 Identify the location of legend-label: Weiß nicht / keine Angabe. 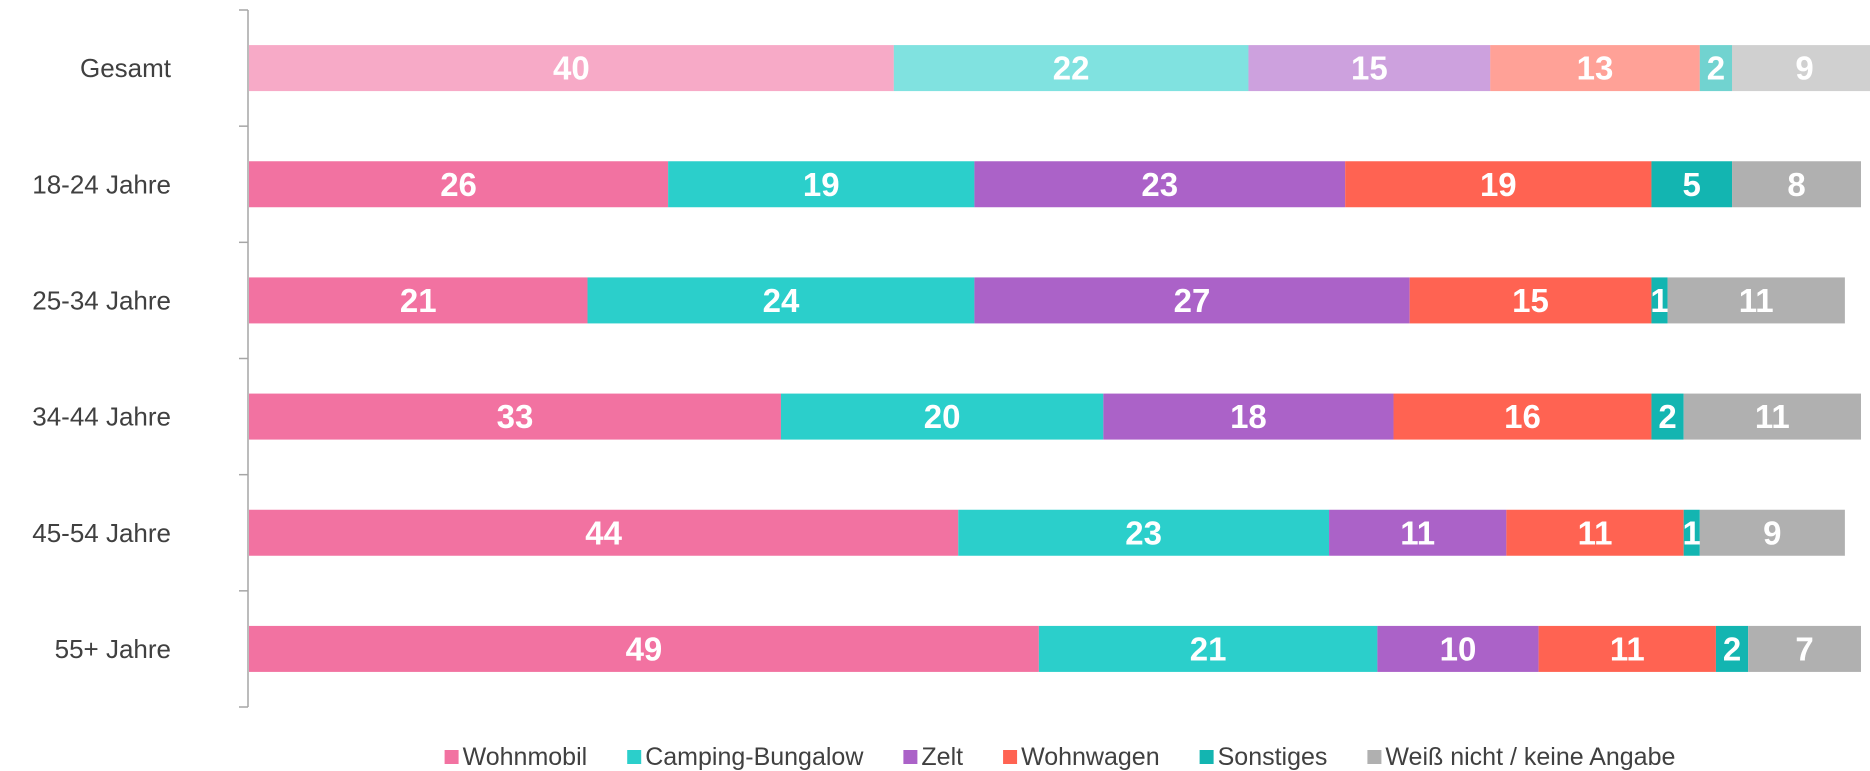
(1530, 757).